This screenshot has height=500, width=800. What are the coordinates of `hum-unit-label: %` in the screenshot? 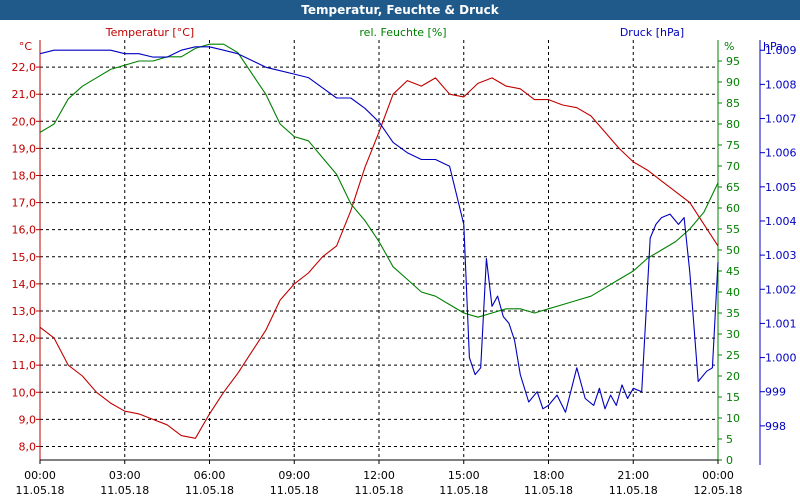 It's located at (729, 46).